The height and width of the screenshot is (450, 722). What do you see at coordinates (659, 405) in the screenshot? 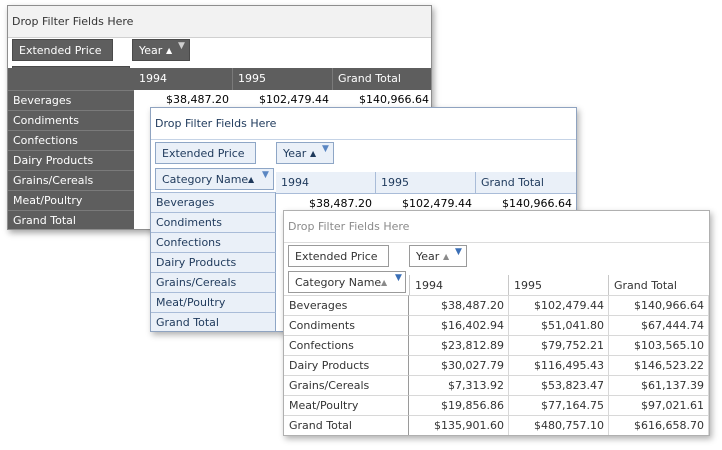
I see `data-cell: $97,021.61` at bounding box center [659, 405].